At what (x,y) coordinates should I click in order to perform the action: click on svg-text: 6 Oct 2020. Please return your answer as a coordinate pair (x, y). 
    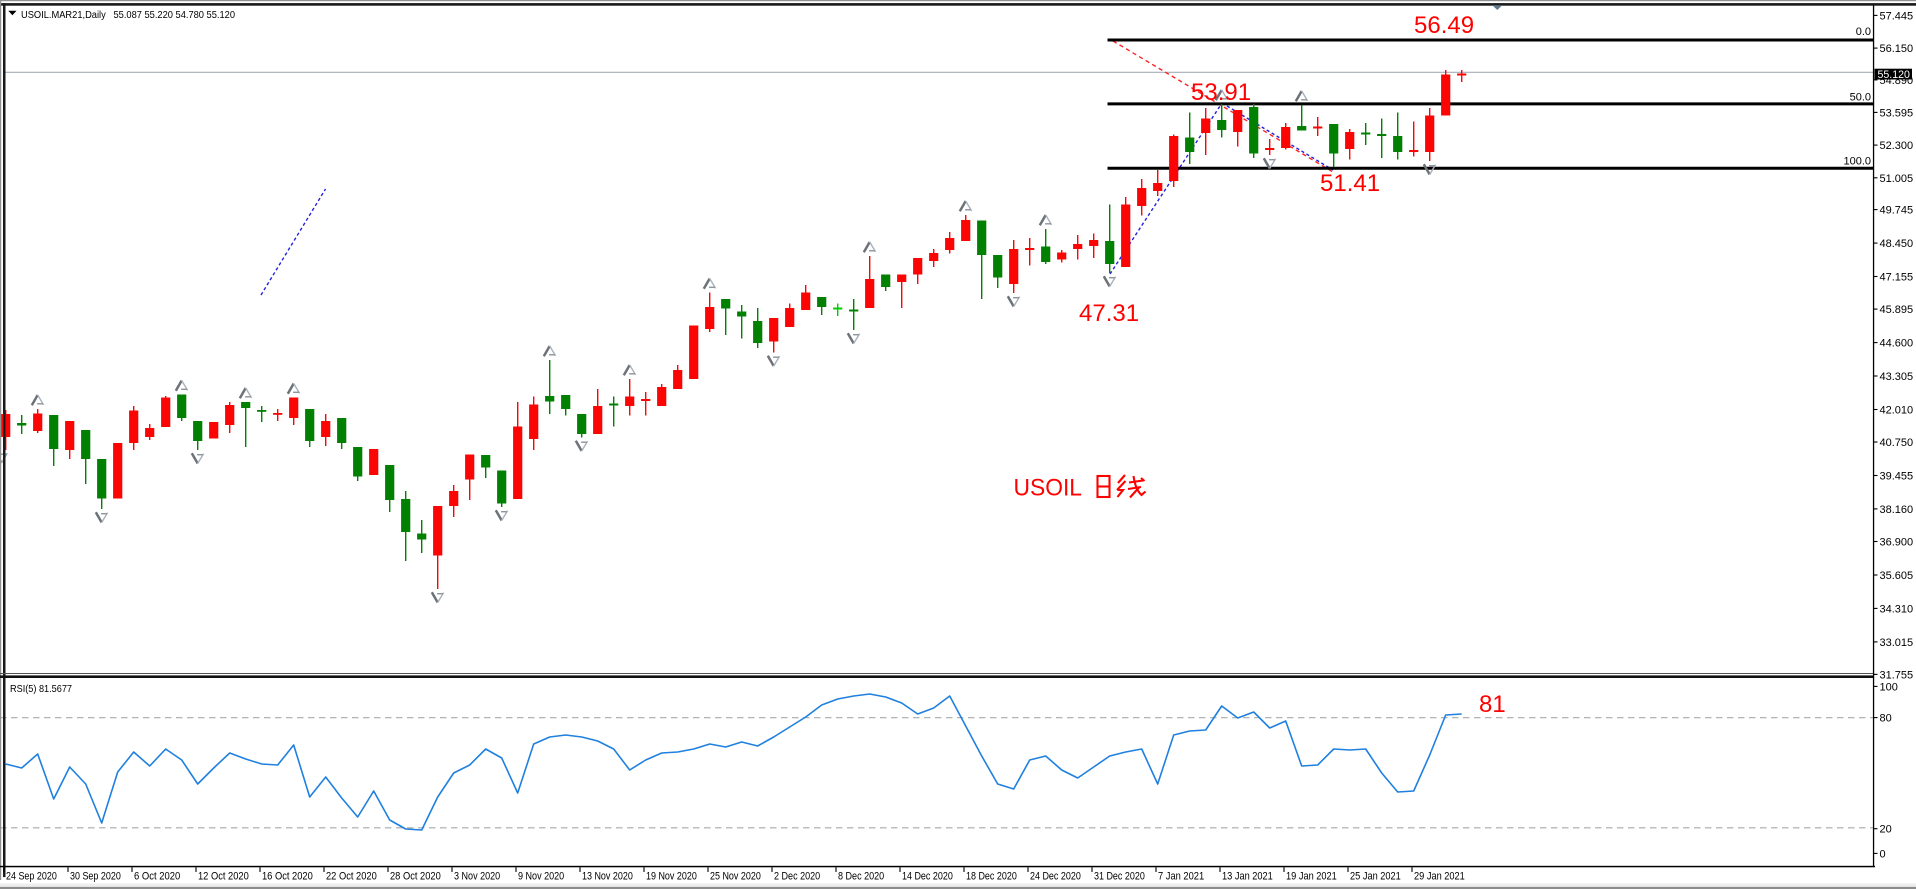
    Looking at the image, I should click on (157, 877).